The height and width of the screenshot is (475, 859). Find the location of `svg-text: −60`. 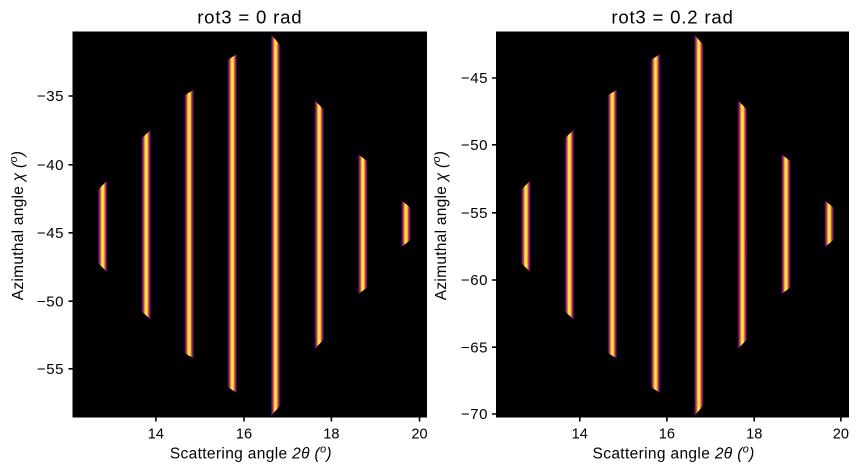

svg-text: −60 is located at coordinates (474, 280).